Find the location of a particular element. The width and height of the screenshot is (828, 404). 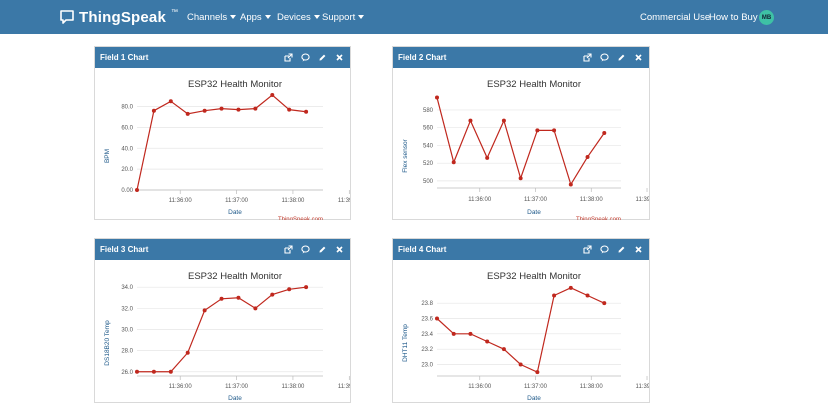

how-to-buy-label: How to Buy is located at coordinates (733, 17).